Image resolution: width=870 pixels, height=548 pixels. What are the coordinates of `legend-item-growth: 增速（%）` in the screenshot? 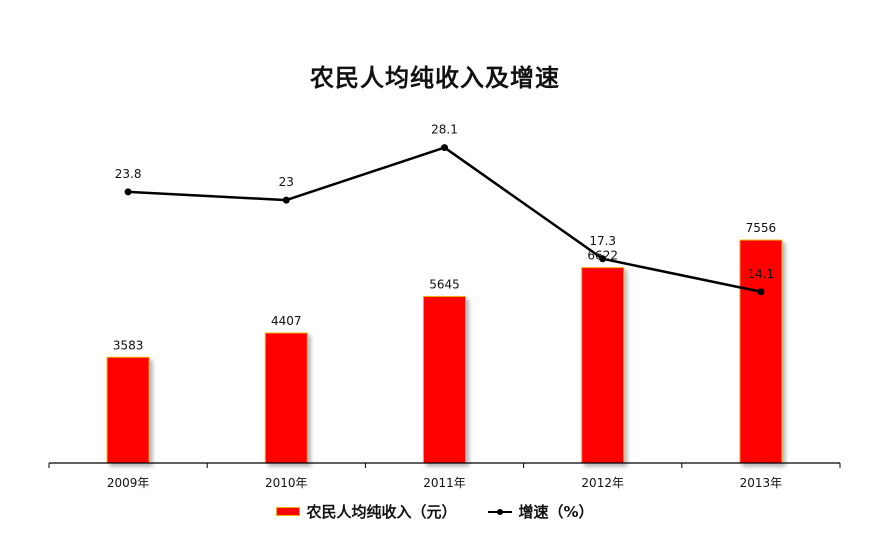 It's located at (541, 511).